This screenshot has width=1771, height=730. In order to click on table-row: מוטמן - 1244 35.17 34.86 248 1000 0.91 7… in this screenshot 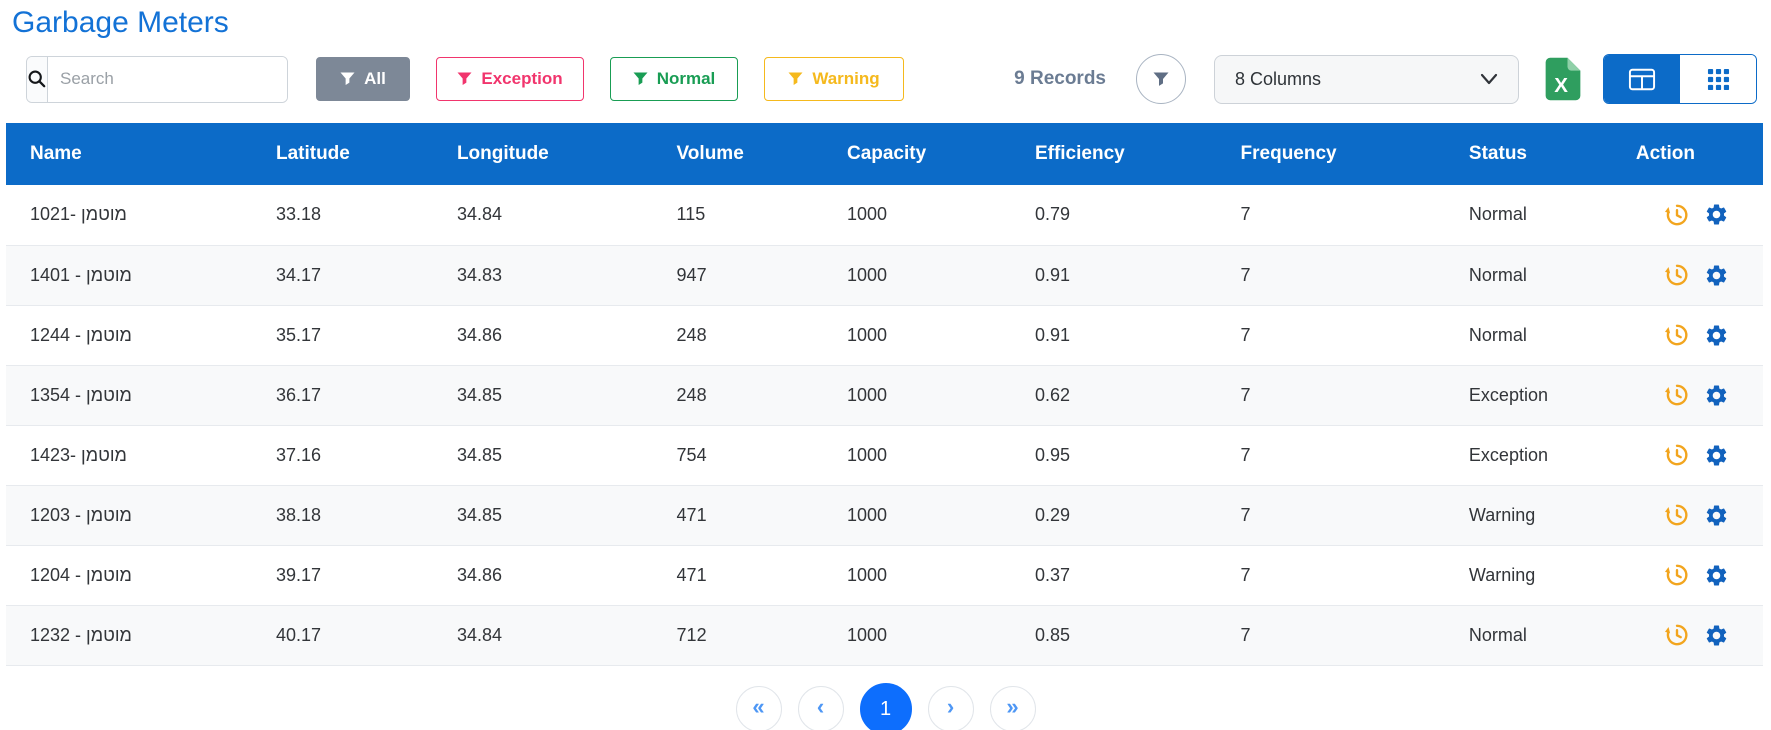, I will do `click(884, 335)`.